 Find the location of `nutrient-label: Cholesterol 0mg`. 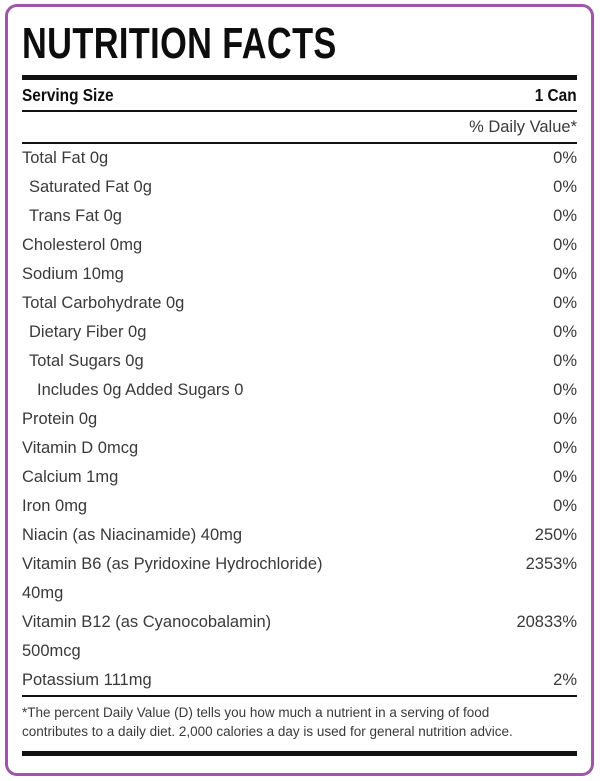

nutrient-label: Cholesterol 0mg is located at coordinates (82, 245).